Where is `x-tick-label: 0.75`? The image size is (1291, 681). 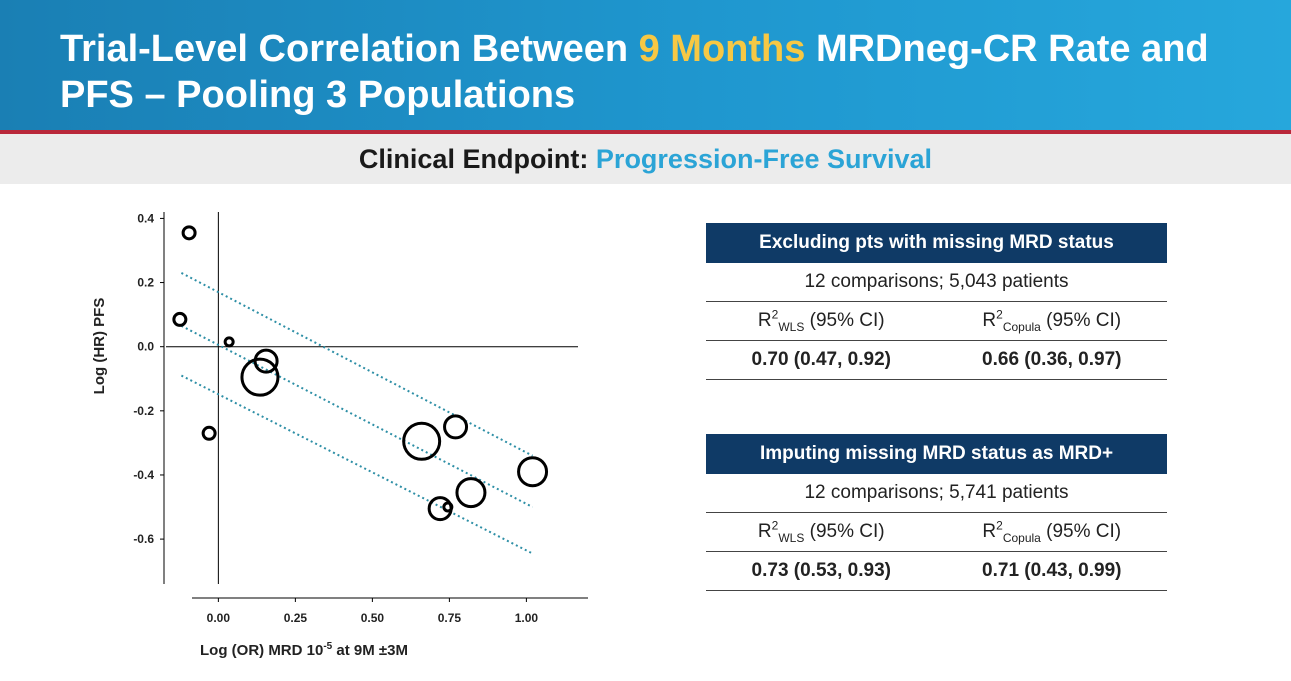
x-tick-label: 0.75 is located at coordinates (450, 618).